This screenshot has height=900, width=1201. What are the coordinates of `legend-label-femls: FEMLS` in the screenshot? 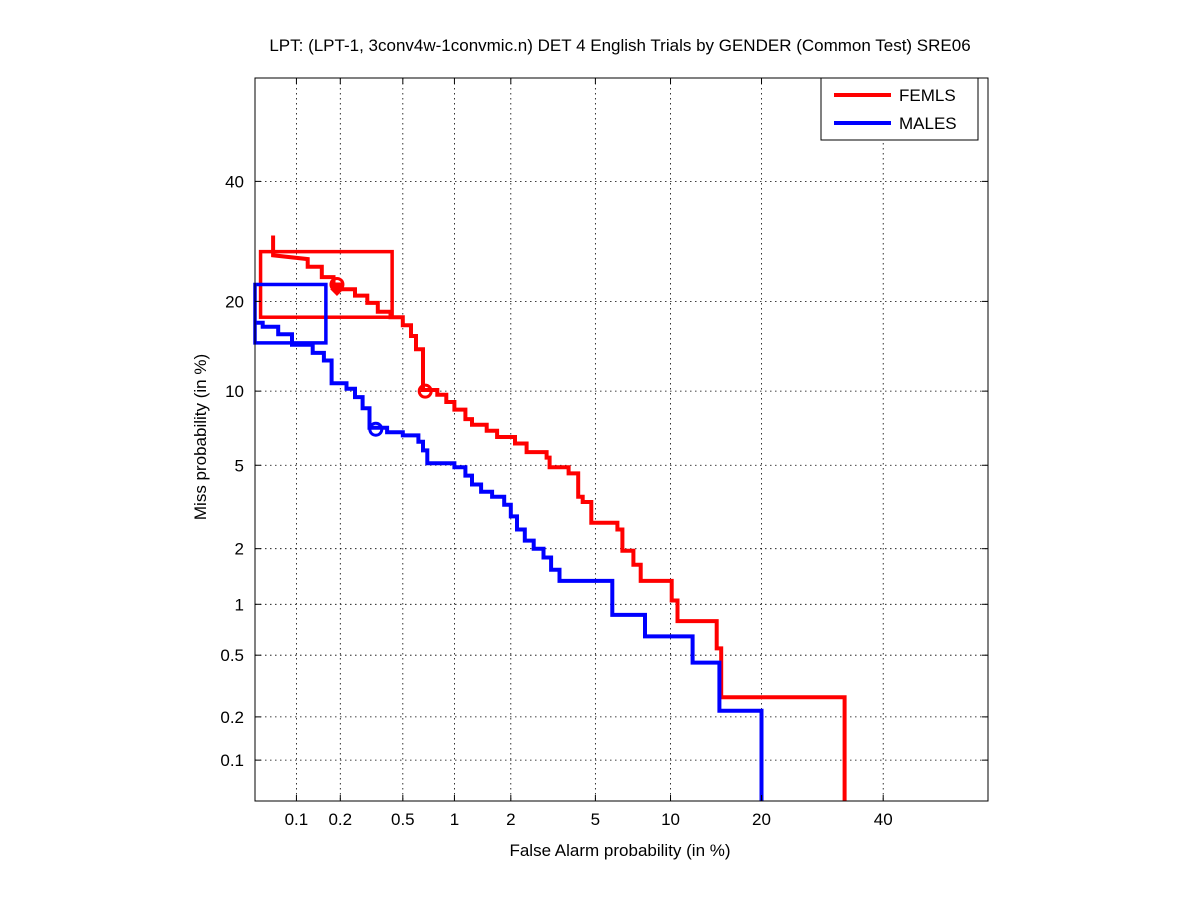 It's located at (927, 95).